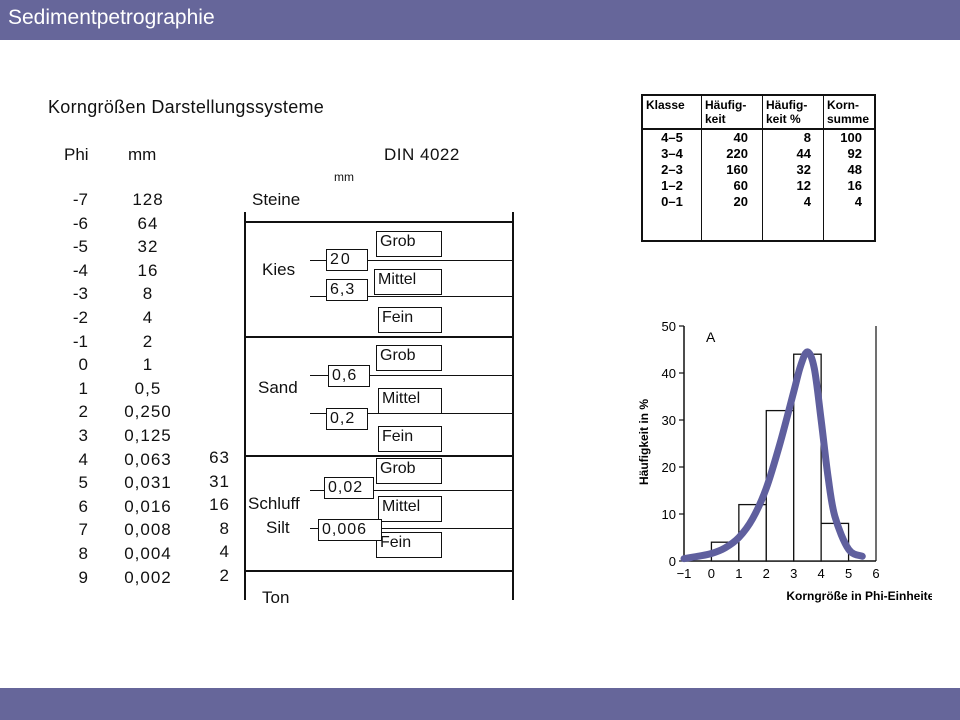  What do you see at coordinates (766, 573) in the screenshot?
I see `x-tick-label: 2` at bounding box center [766, 573].